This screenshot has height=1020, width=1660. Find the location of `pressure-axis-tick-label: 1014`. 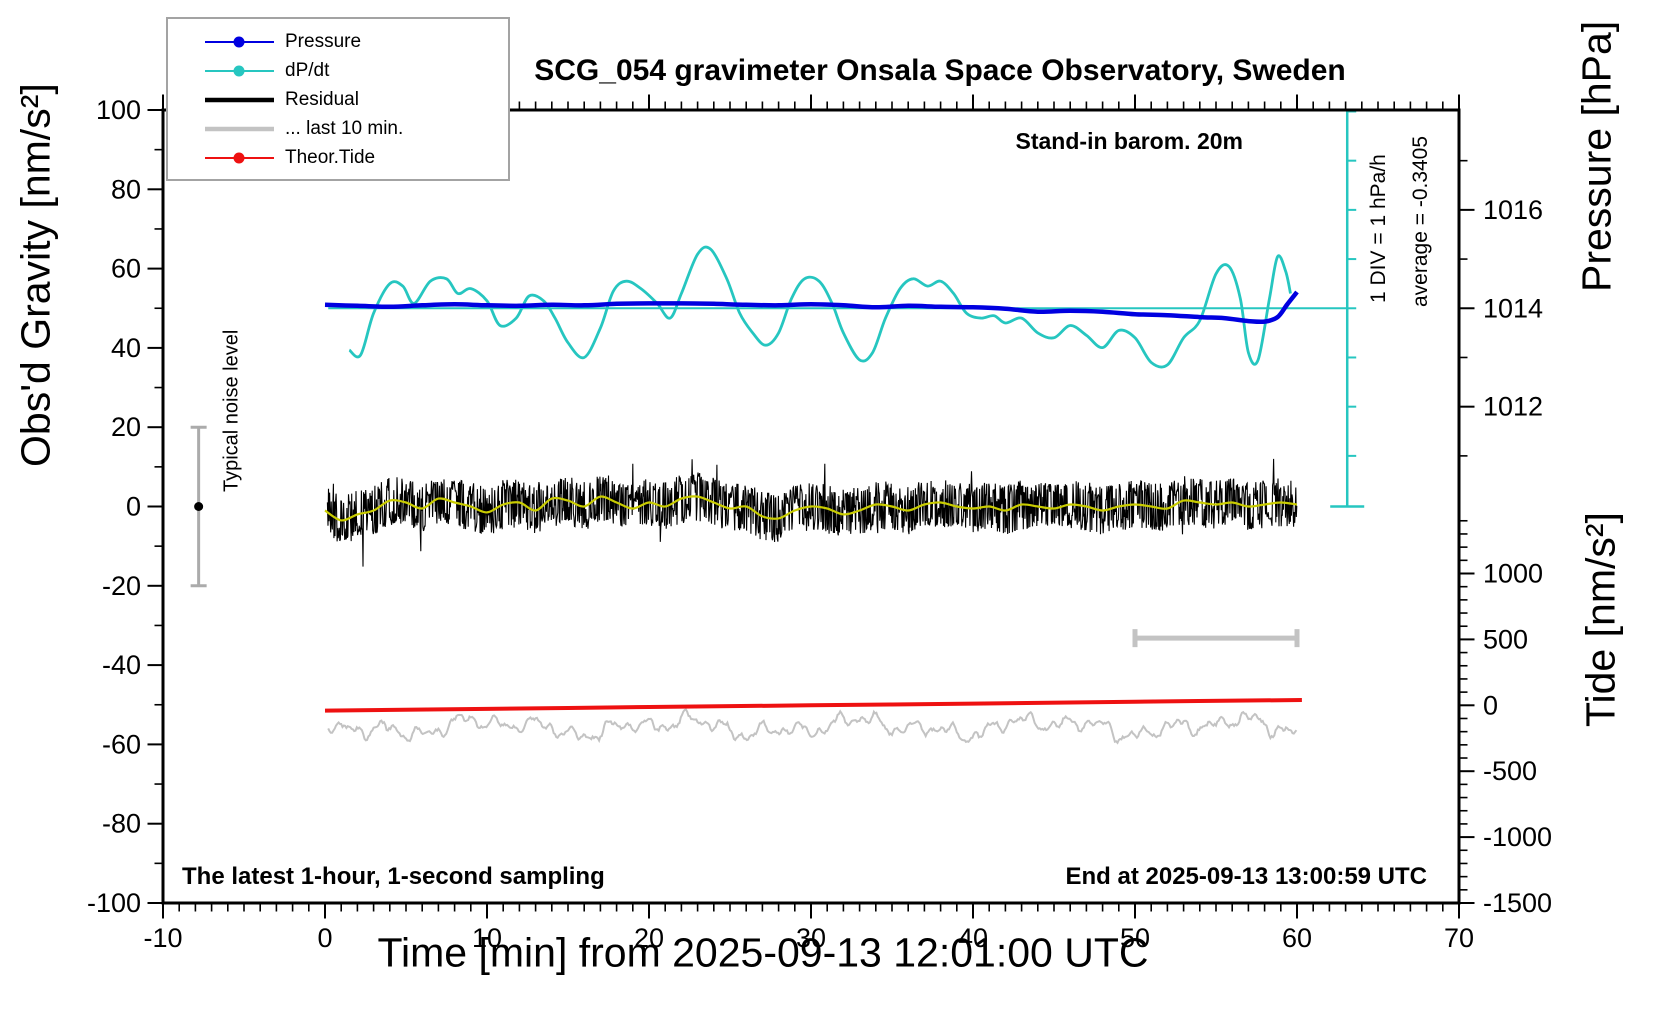

pressure-axis-tick-label: 1014 is located at coordinates (1513, 308).